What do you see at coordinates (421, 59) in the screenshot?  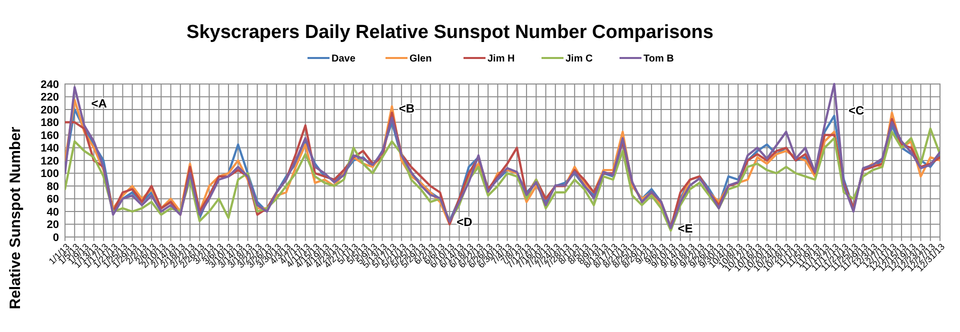 I see `legend-label: Glen` at bounding box center [421, 59].